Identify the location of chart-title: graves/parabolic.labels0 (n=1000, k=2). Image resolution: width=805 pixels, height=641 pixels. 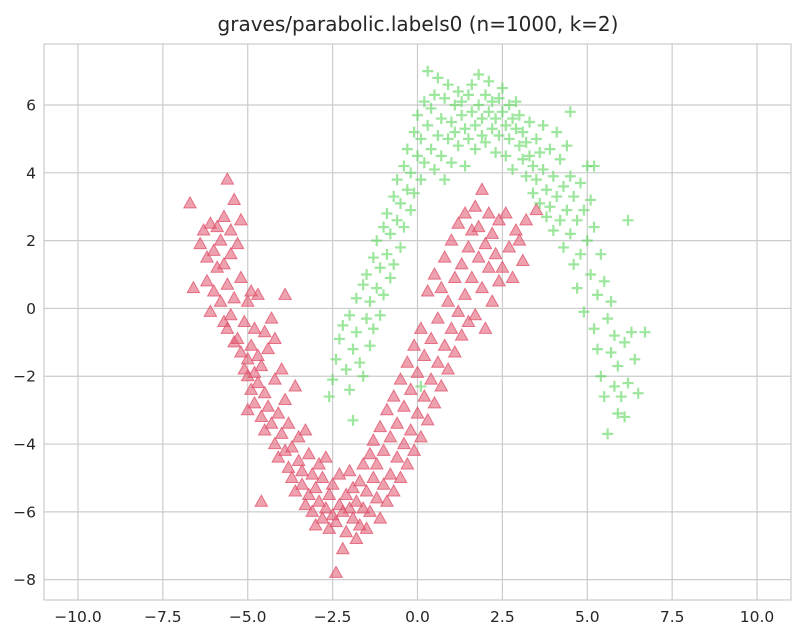
(418, 24).